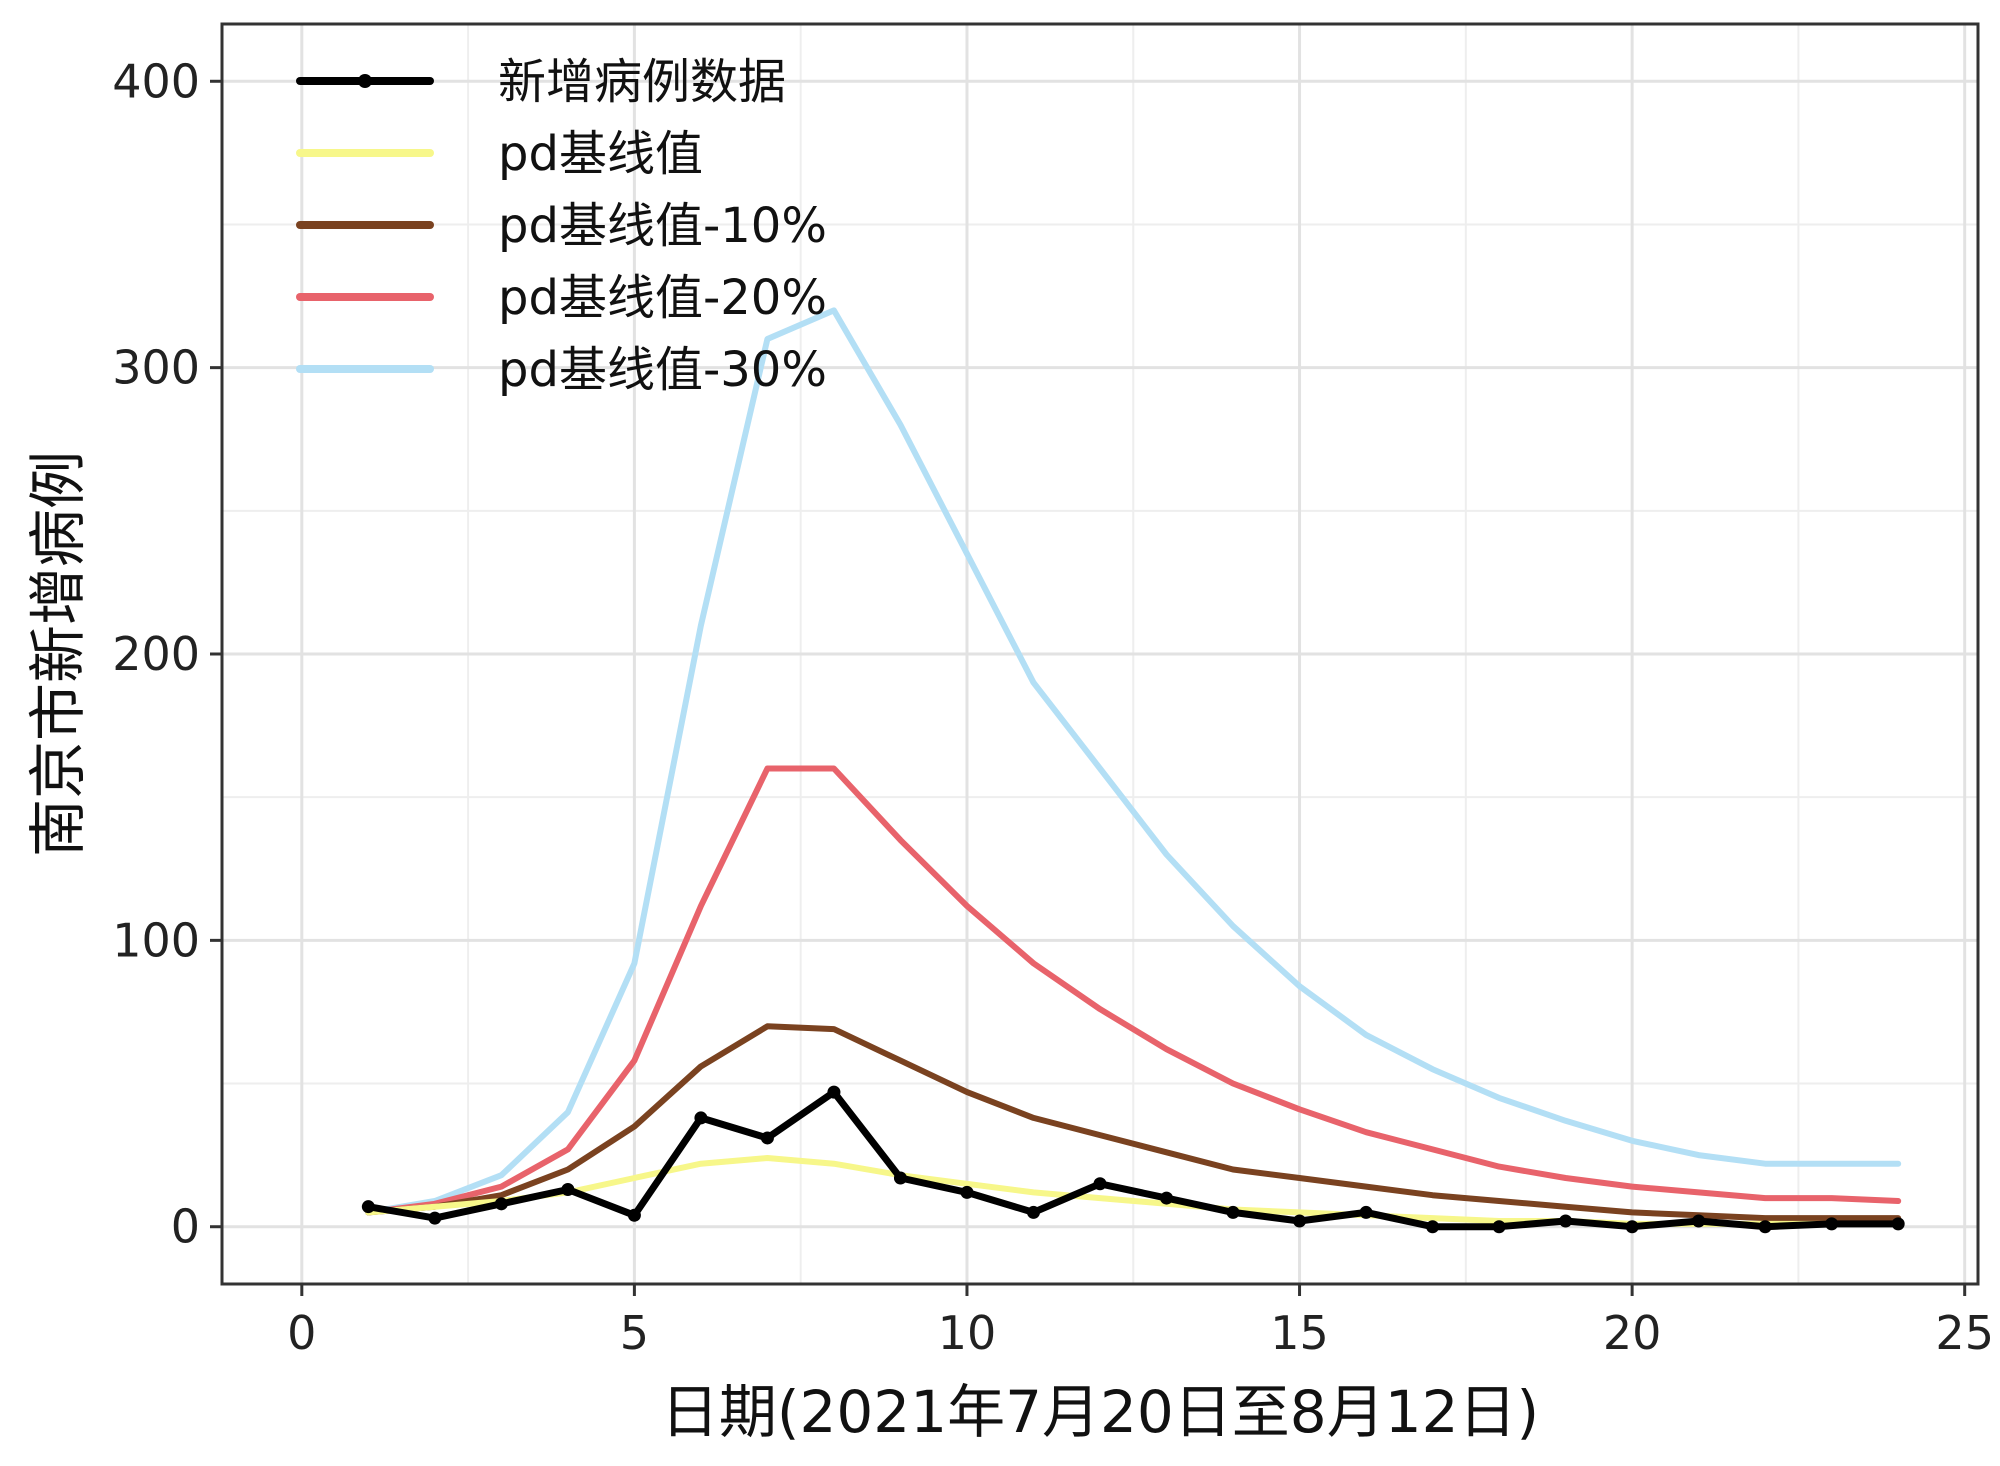  I want to click on y-axis-title: 南京市新增病例, so click(58, 654).